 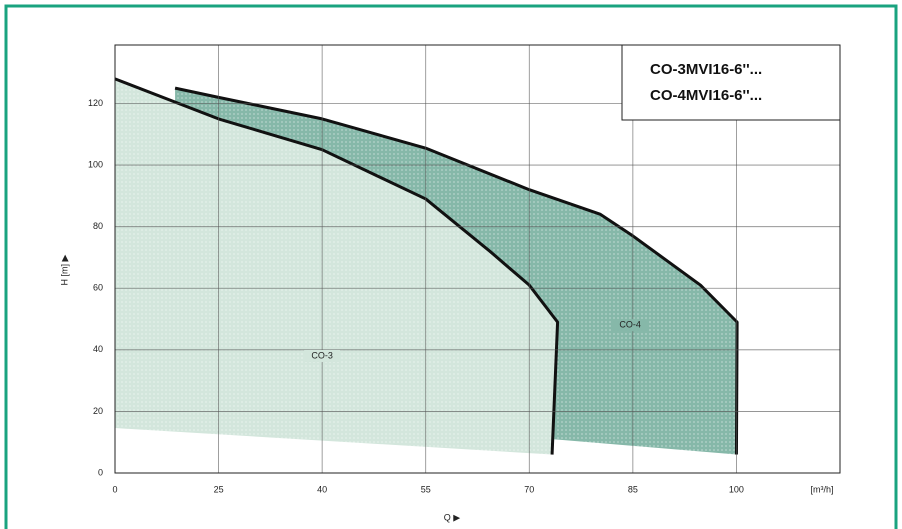 I want to click on x-tick-label: 100, so click(x=736, y=489).